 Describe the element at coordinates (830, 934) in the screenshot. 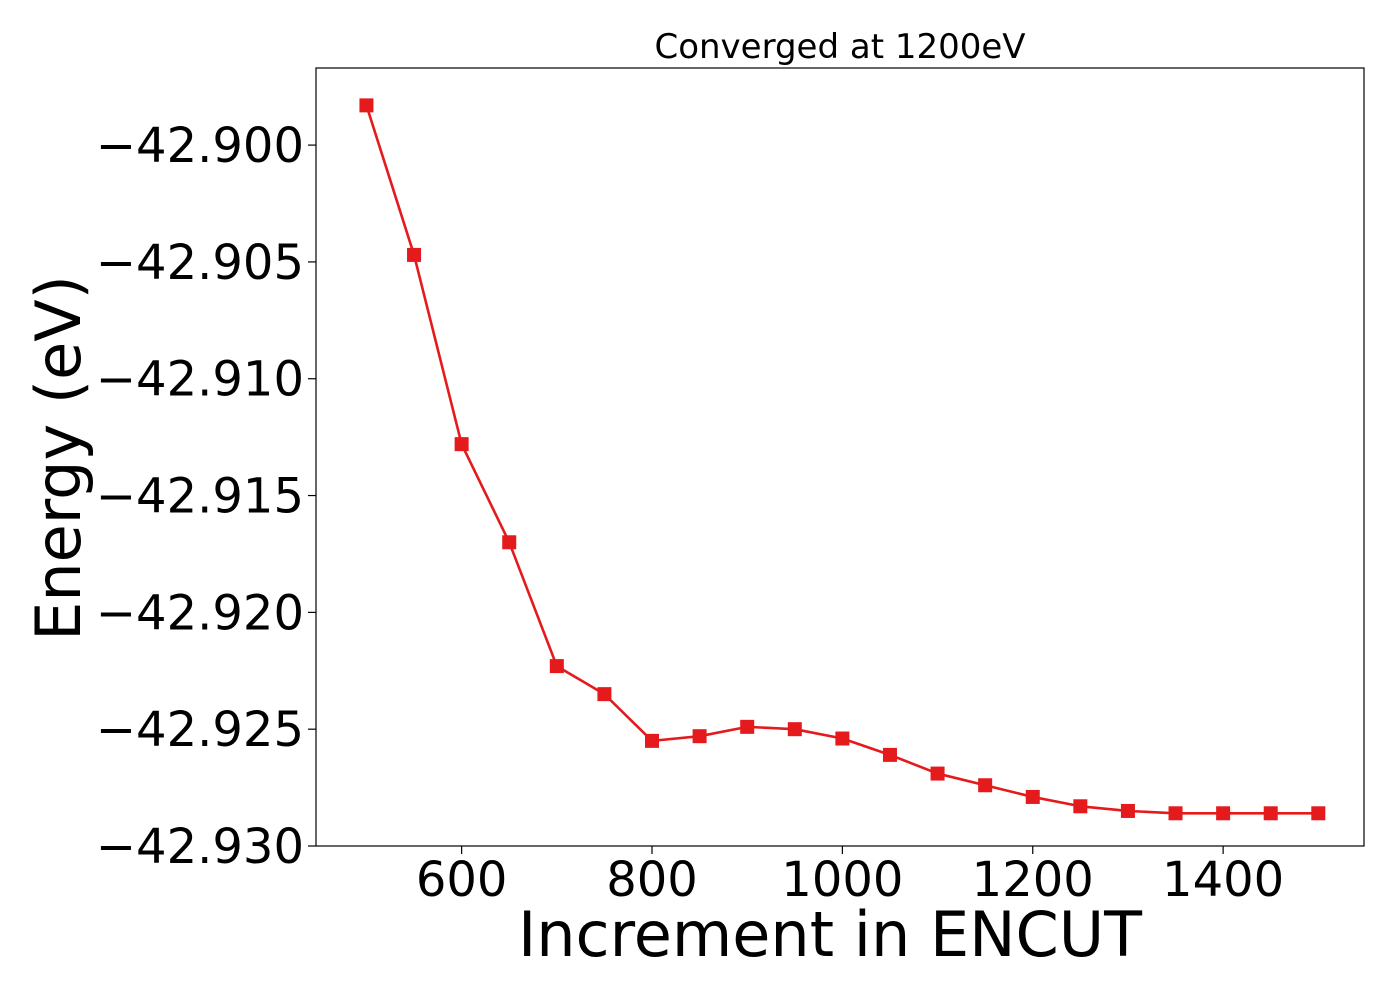

I see `x-axis-label: Increment in ENCUT` at that location.